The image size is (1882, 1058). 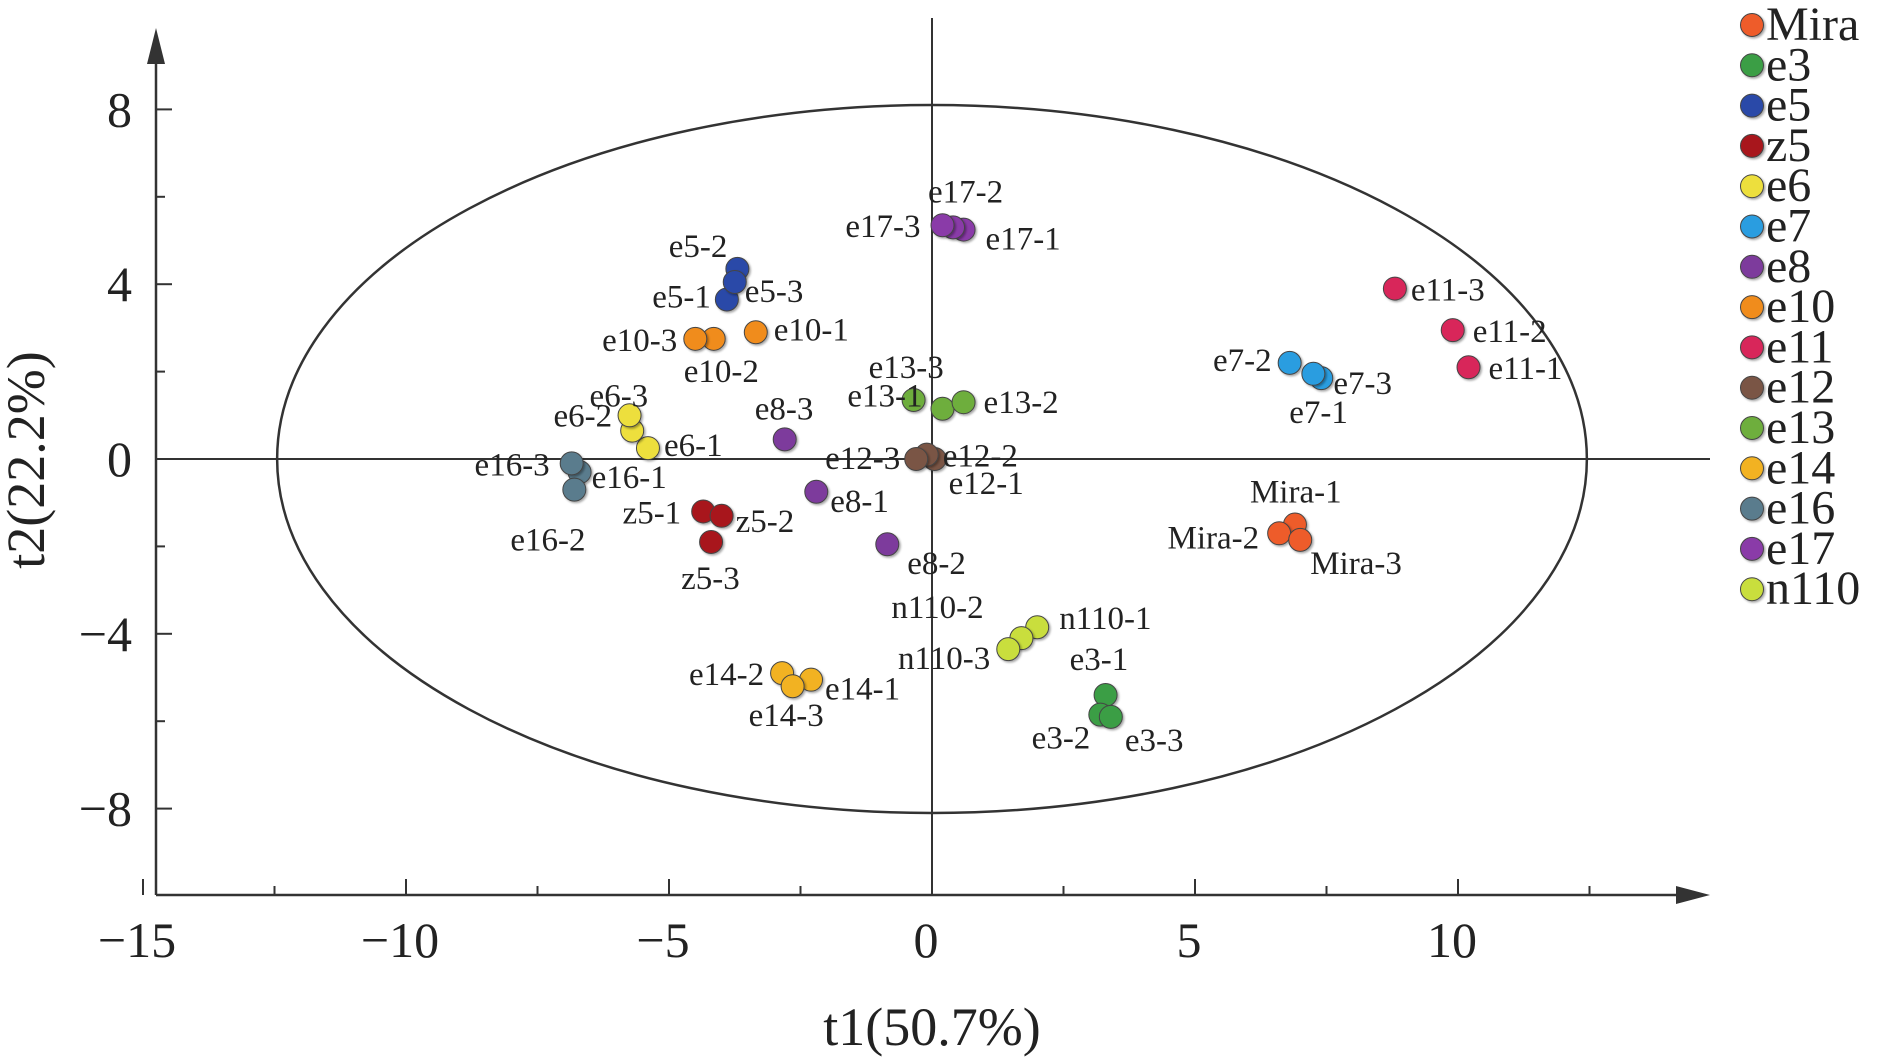 What do you see at coordinates (105, 634) in the screenshot?
I see `y-tick-label: −4` at bounding box center [105, 634].